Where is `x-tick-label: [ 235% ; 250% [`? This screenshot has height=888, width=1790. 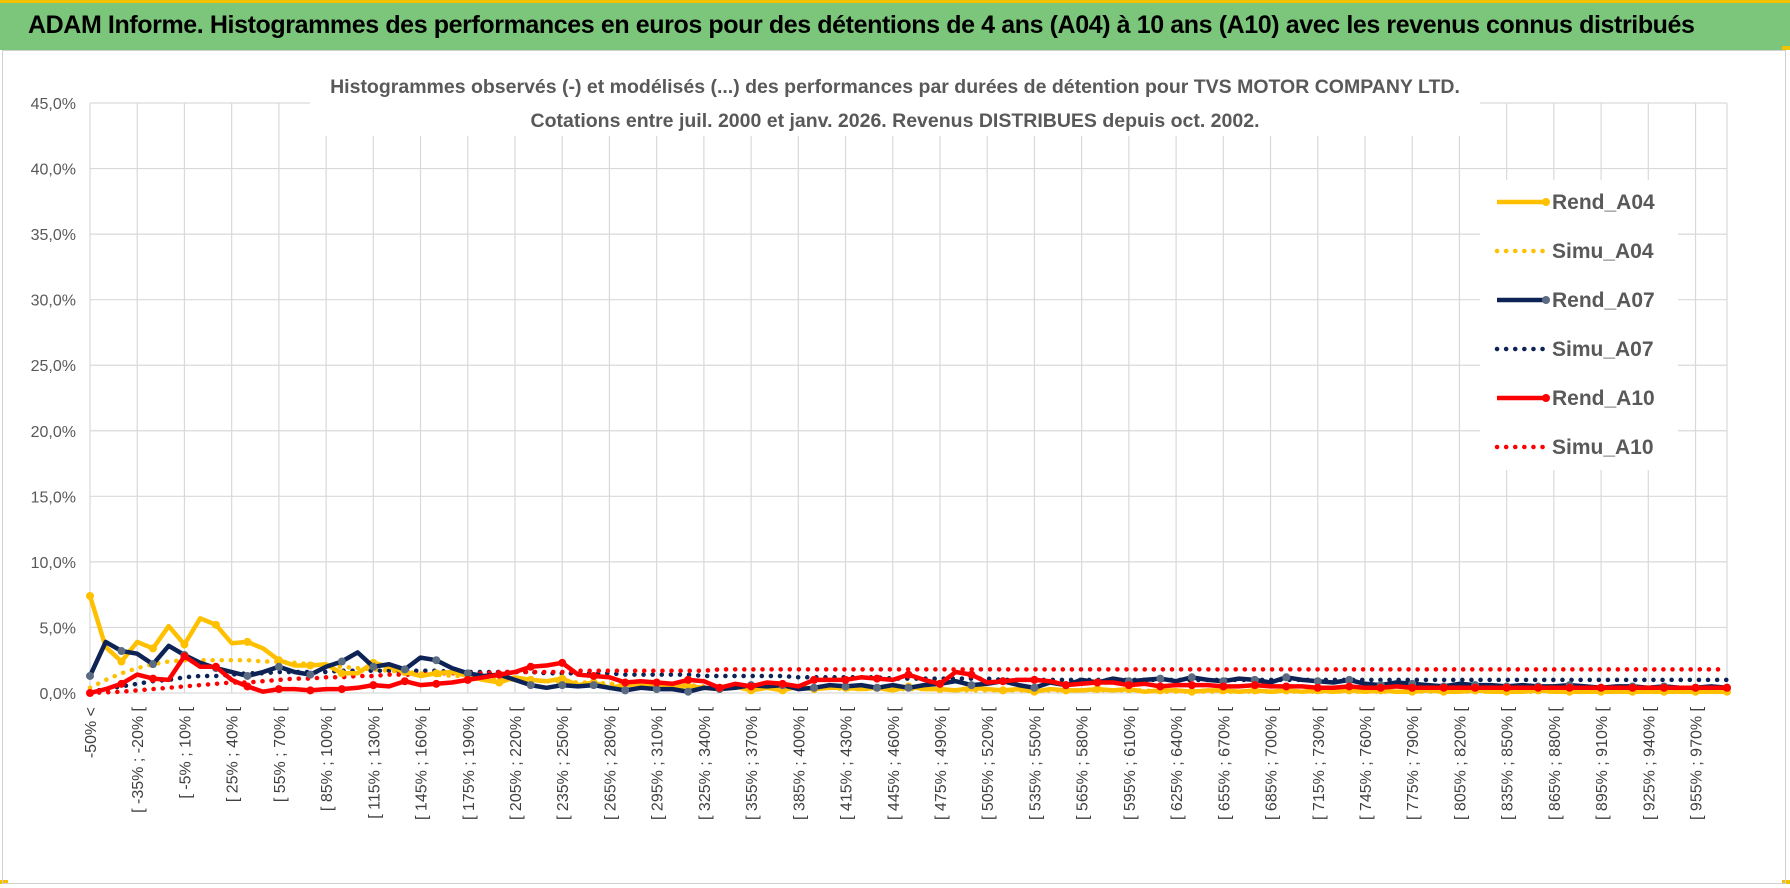 x-tick-label: [ 235% ; 250% [ is located at coordinates (563, 763).